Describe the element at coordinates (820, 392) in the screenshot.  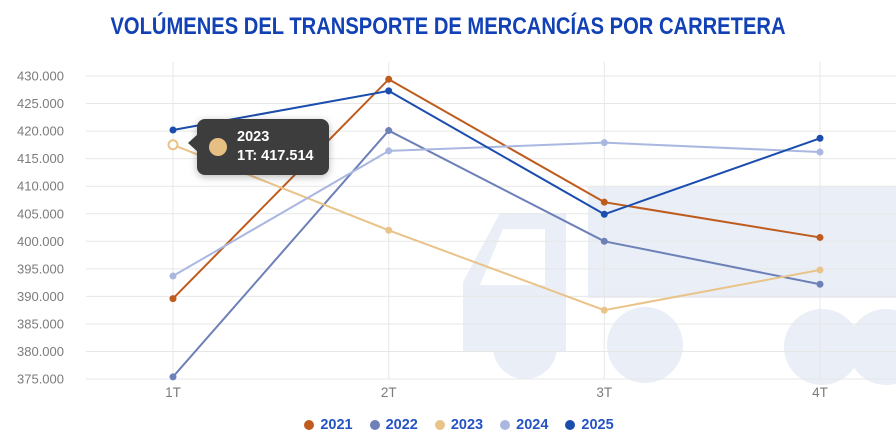
I see `x-axis-label: 4T` at that location.